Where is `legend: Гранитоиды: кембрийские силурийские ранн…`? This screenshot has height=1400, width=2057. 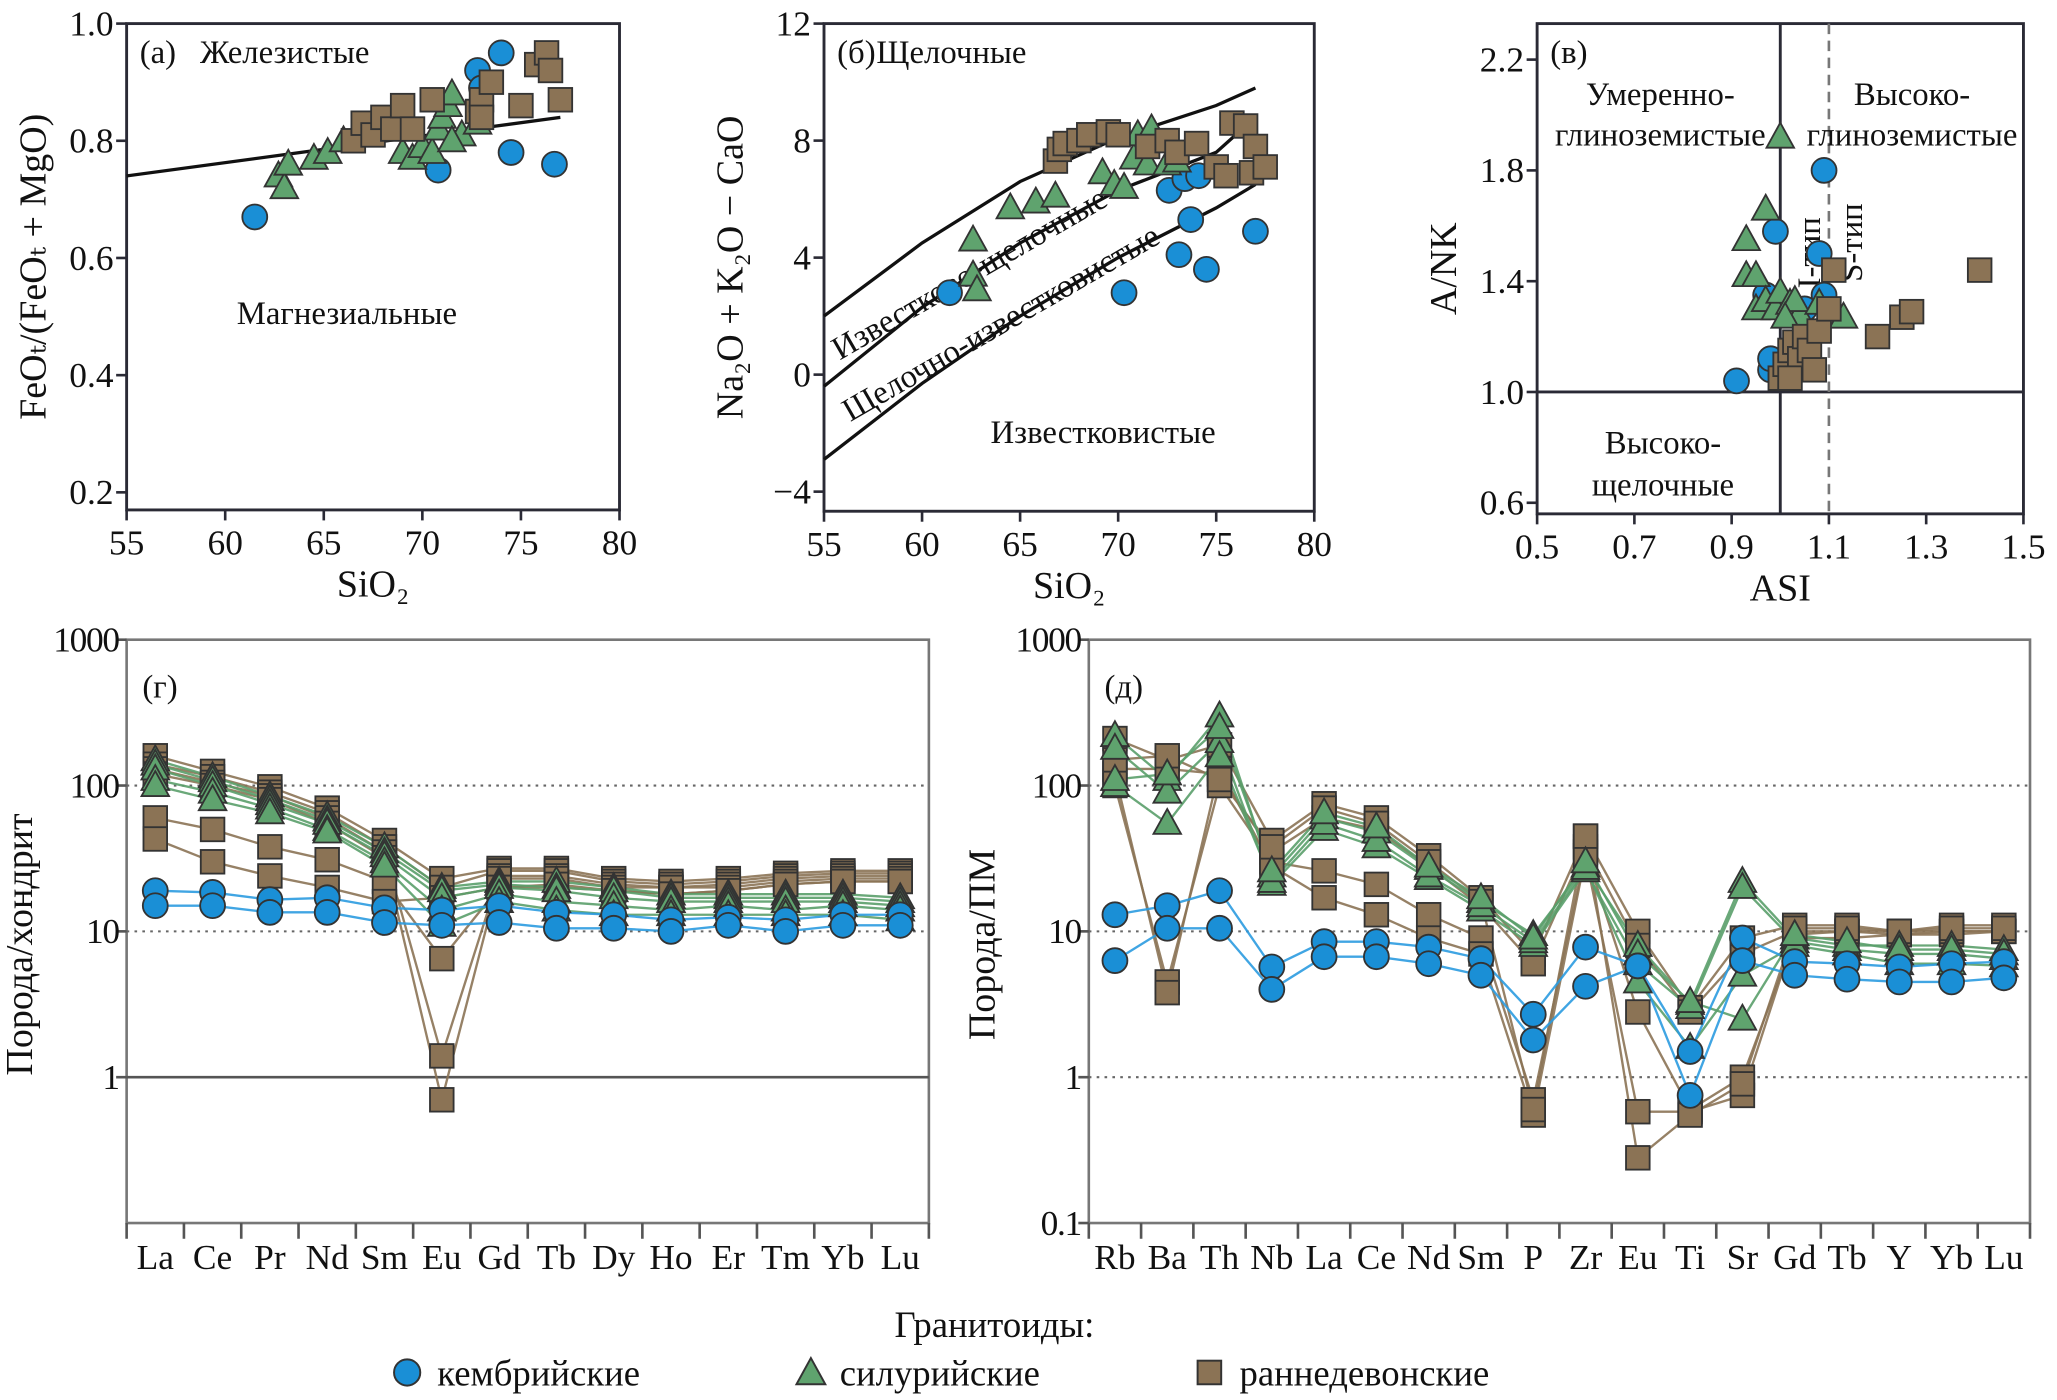
legend: Гранитоиды: кембрийские силурийские ранн… is located at coordinates (941, 1349).